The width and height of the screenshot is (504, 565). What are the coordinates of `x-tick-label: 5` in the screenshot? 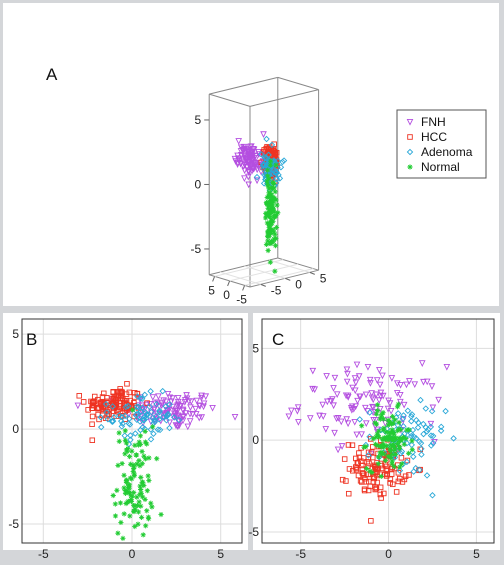 It's located at (476, 554).